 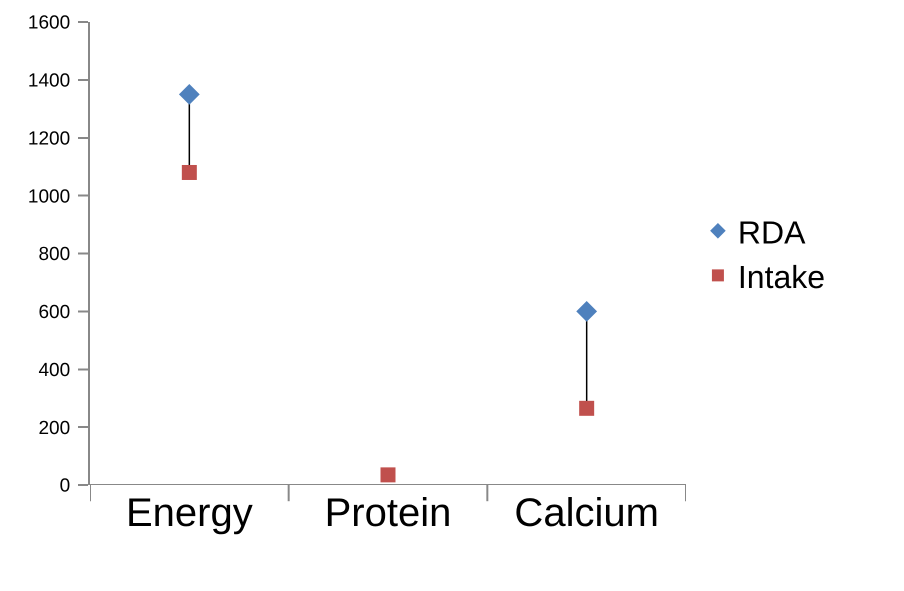 I want to click on y-tick-label: 1600, so click(x=49, y=23).